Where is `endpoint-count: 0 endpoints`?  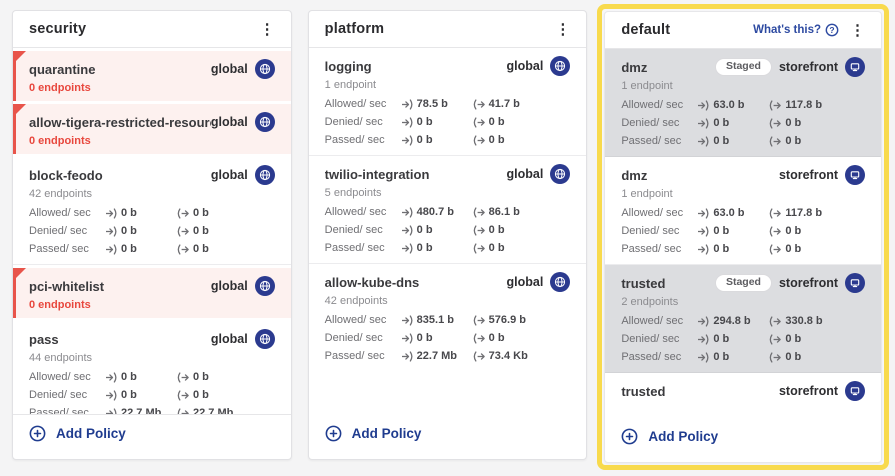
endpoint-count: 0 endpoints is located at coordinates (60, 88).